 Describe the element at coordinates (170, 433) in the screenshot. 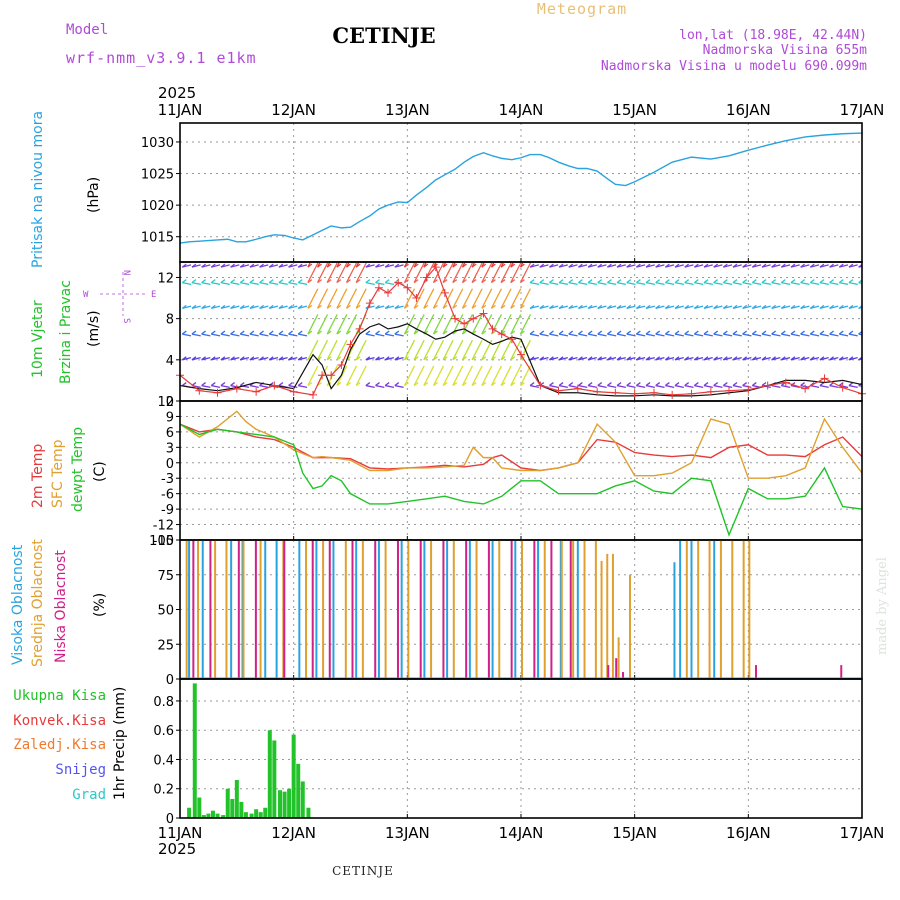

I see `y-tick-label: 6` at that location.